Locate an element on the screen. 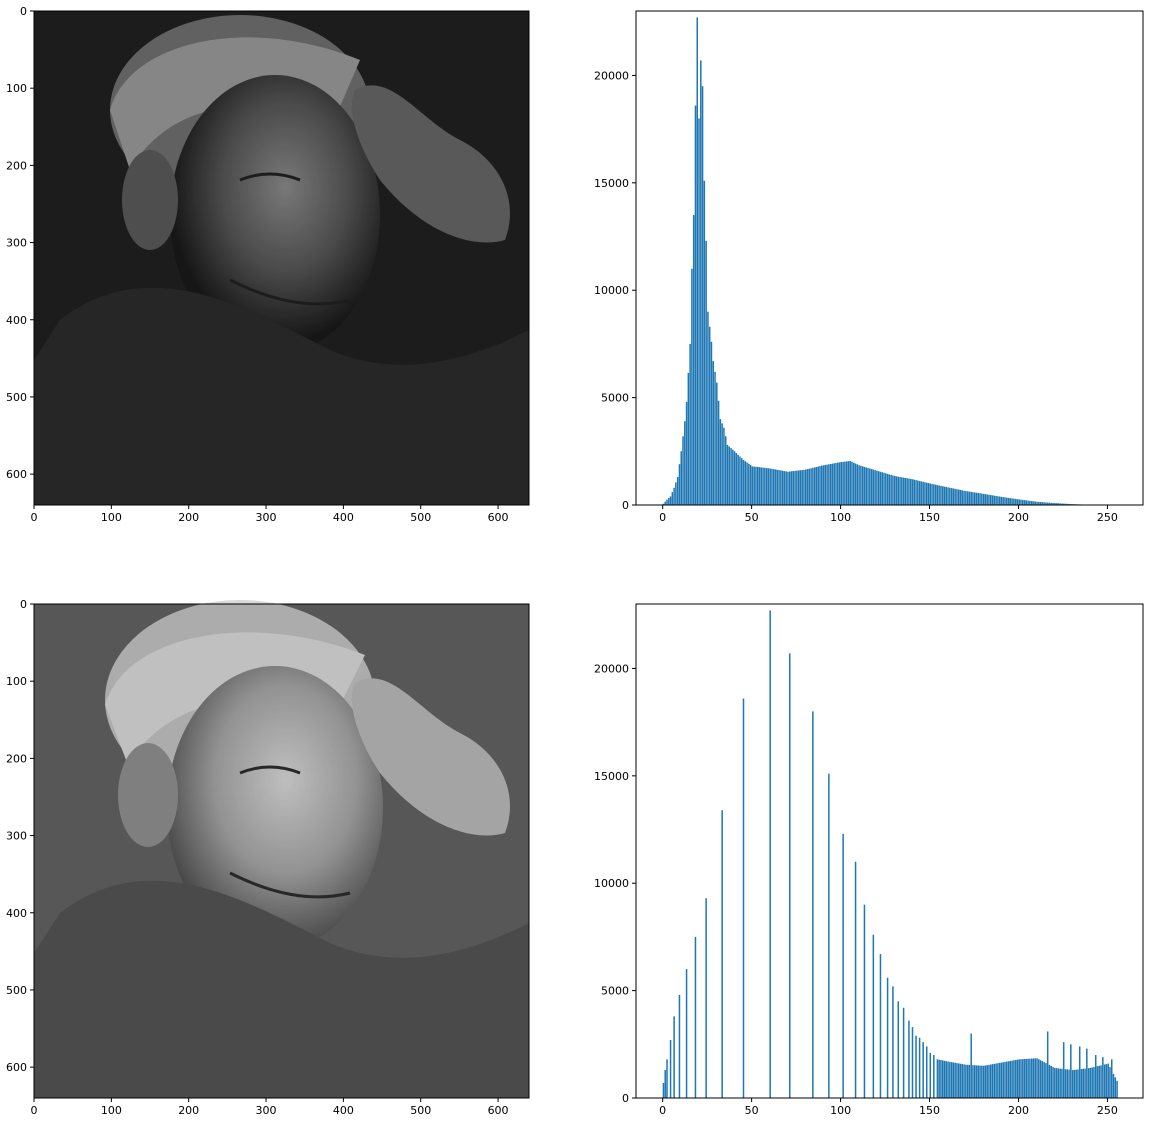  y-tick-label: 200 is located at coordinates (16, 758).